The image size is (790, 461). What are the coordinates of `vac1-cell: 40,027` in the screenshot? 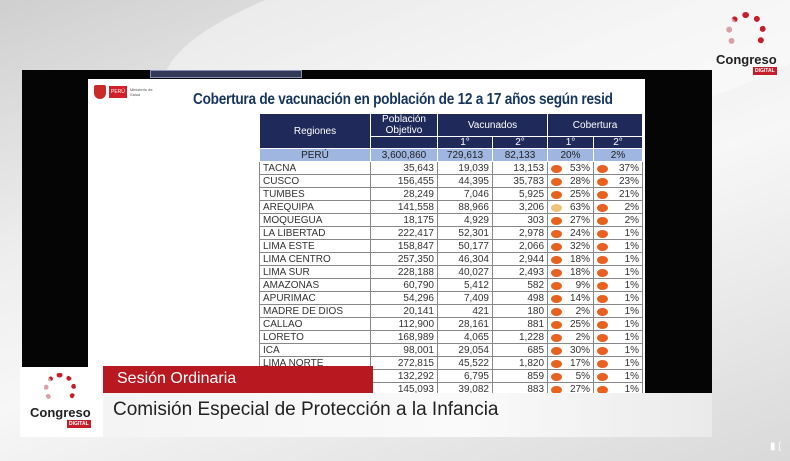 It's located at (465, 272).